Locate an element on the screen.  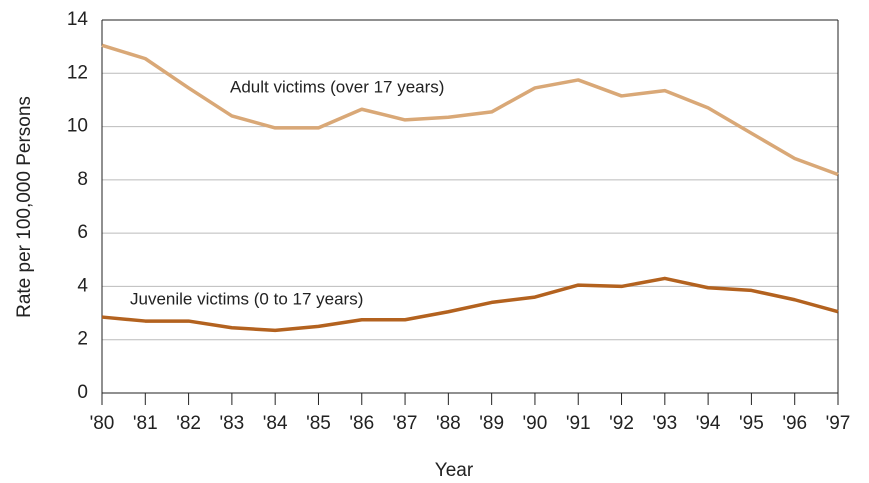
x-tick-label: '92 is located at coordinates (621, 423).